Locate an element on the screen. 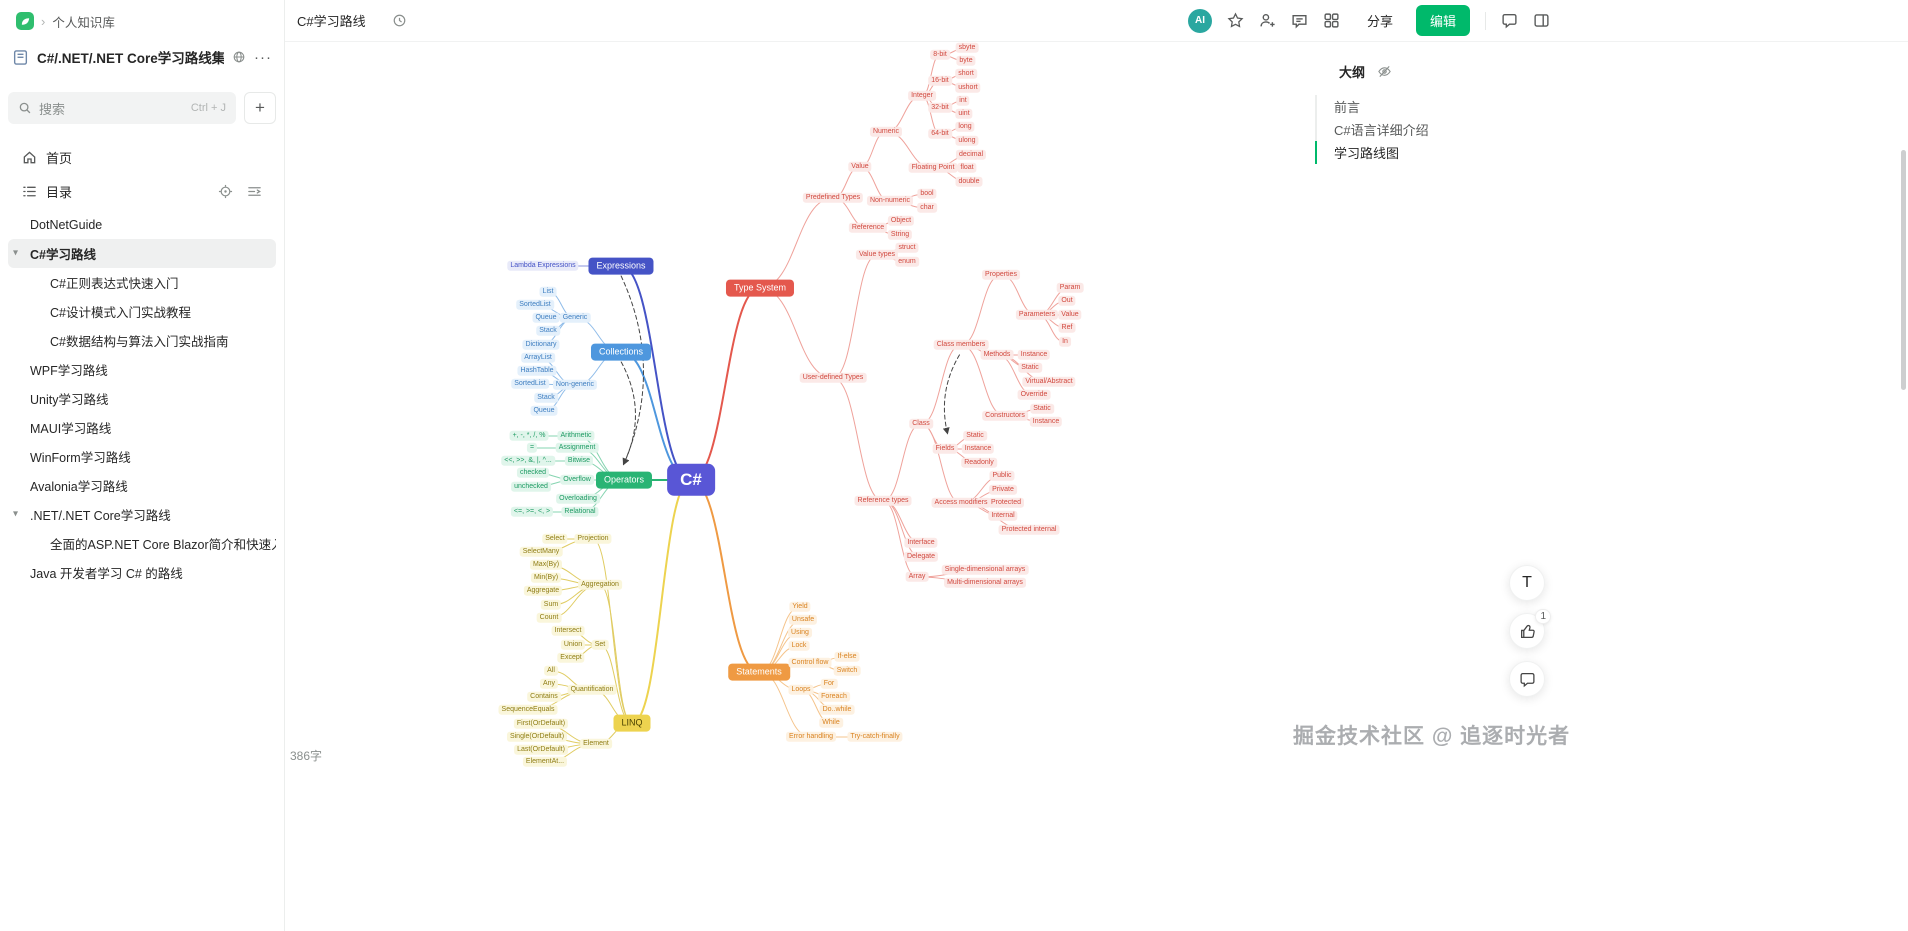  hide-outline-icon is located at coordinates (1384, 71).